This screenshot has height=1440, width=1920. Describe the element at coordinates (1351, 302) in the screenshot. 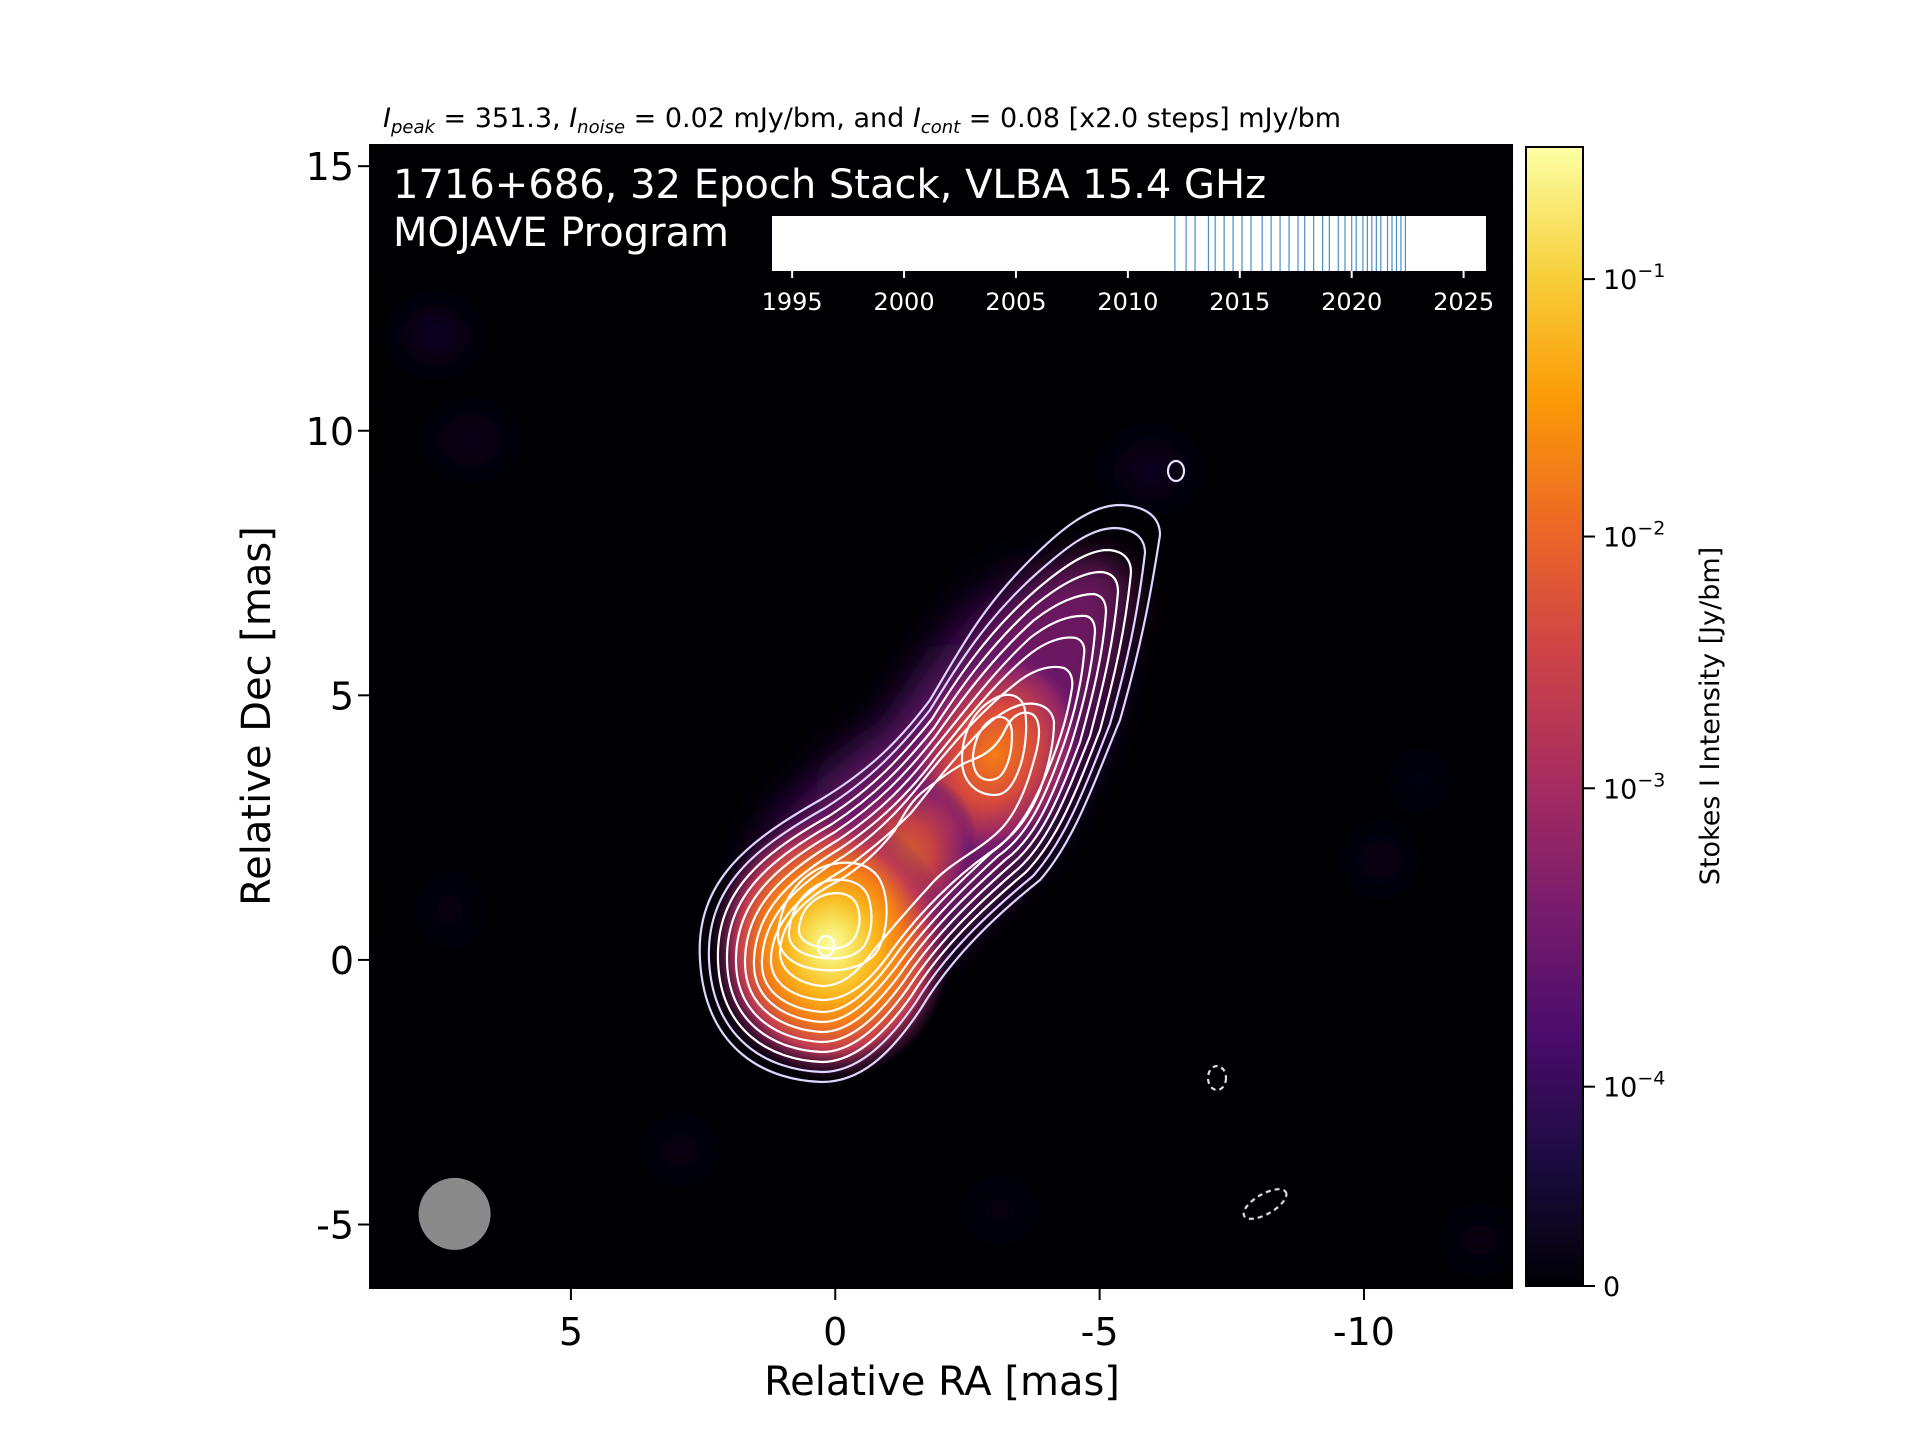

I see `timeline-tick-label: 2020` at that location.